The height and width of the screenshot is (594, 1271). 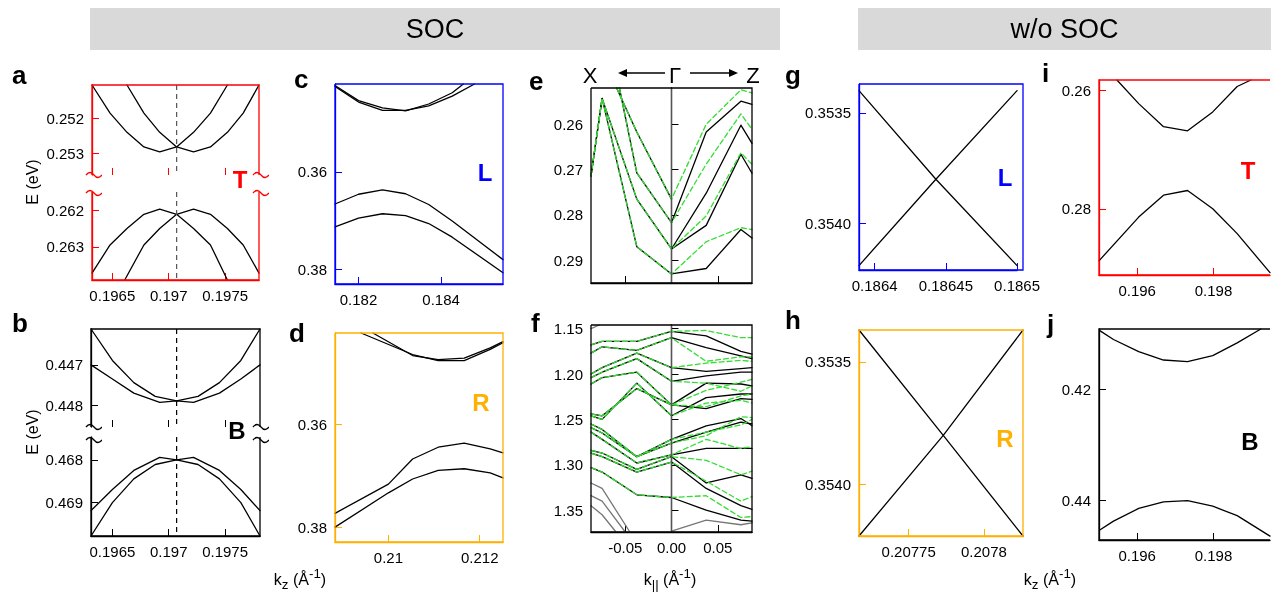 What do you see at coordinates (874, 285) in the screenshot?
I see `x-tick-label: 0.1864` at bounding box center [874, 285].